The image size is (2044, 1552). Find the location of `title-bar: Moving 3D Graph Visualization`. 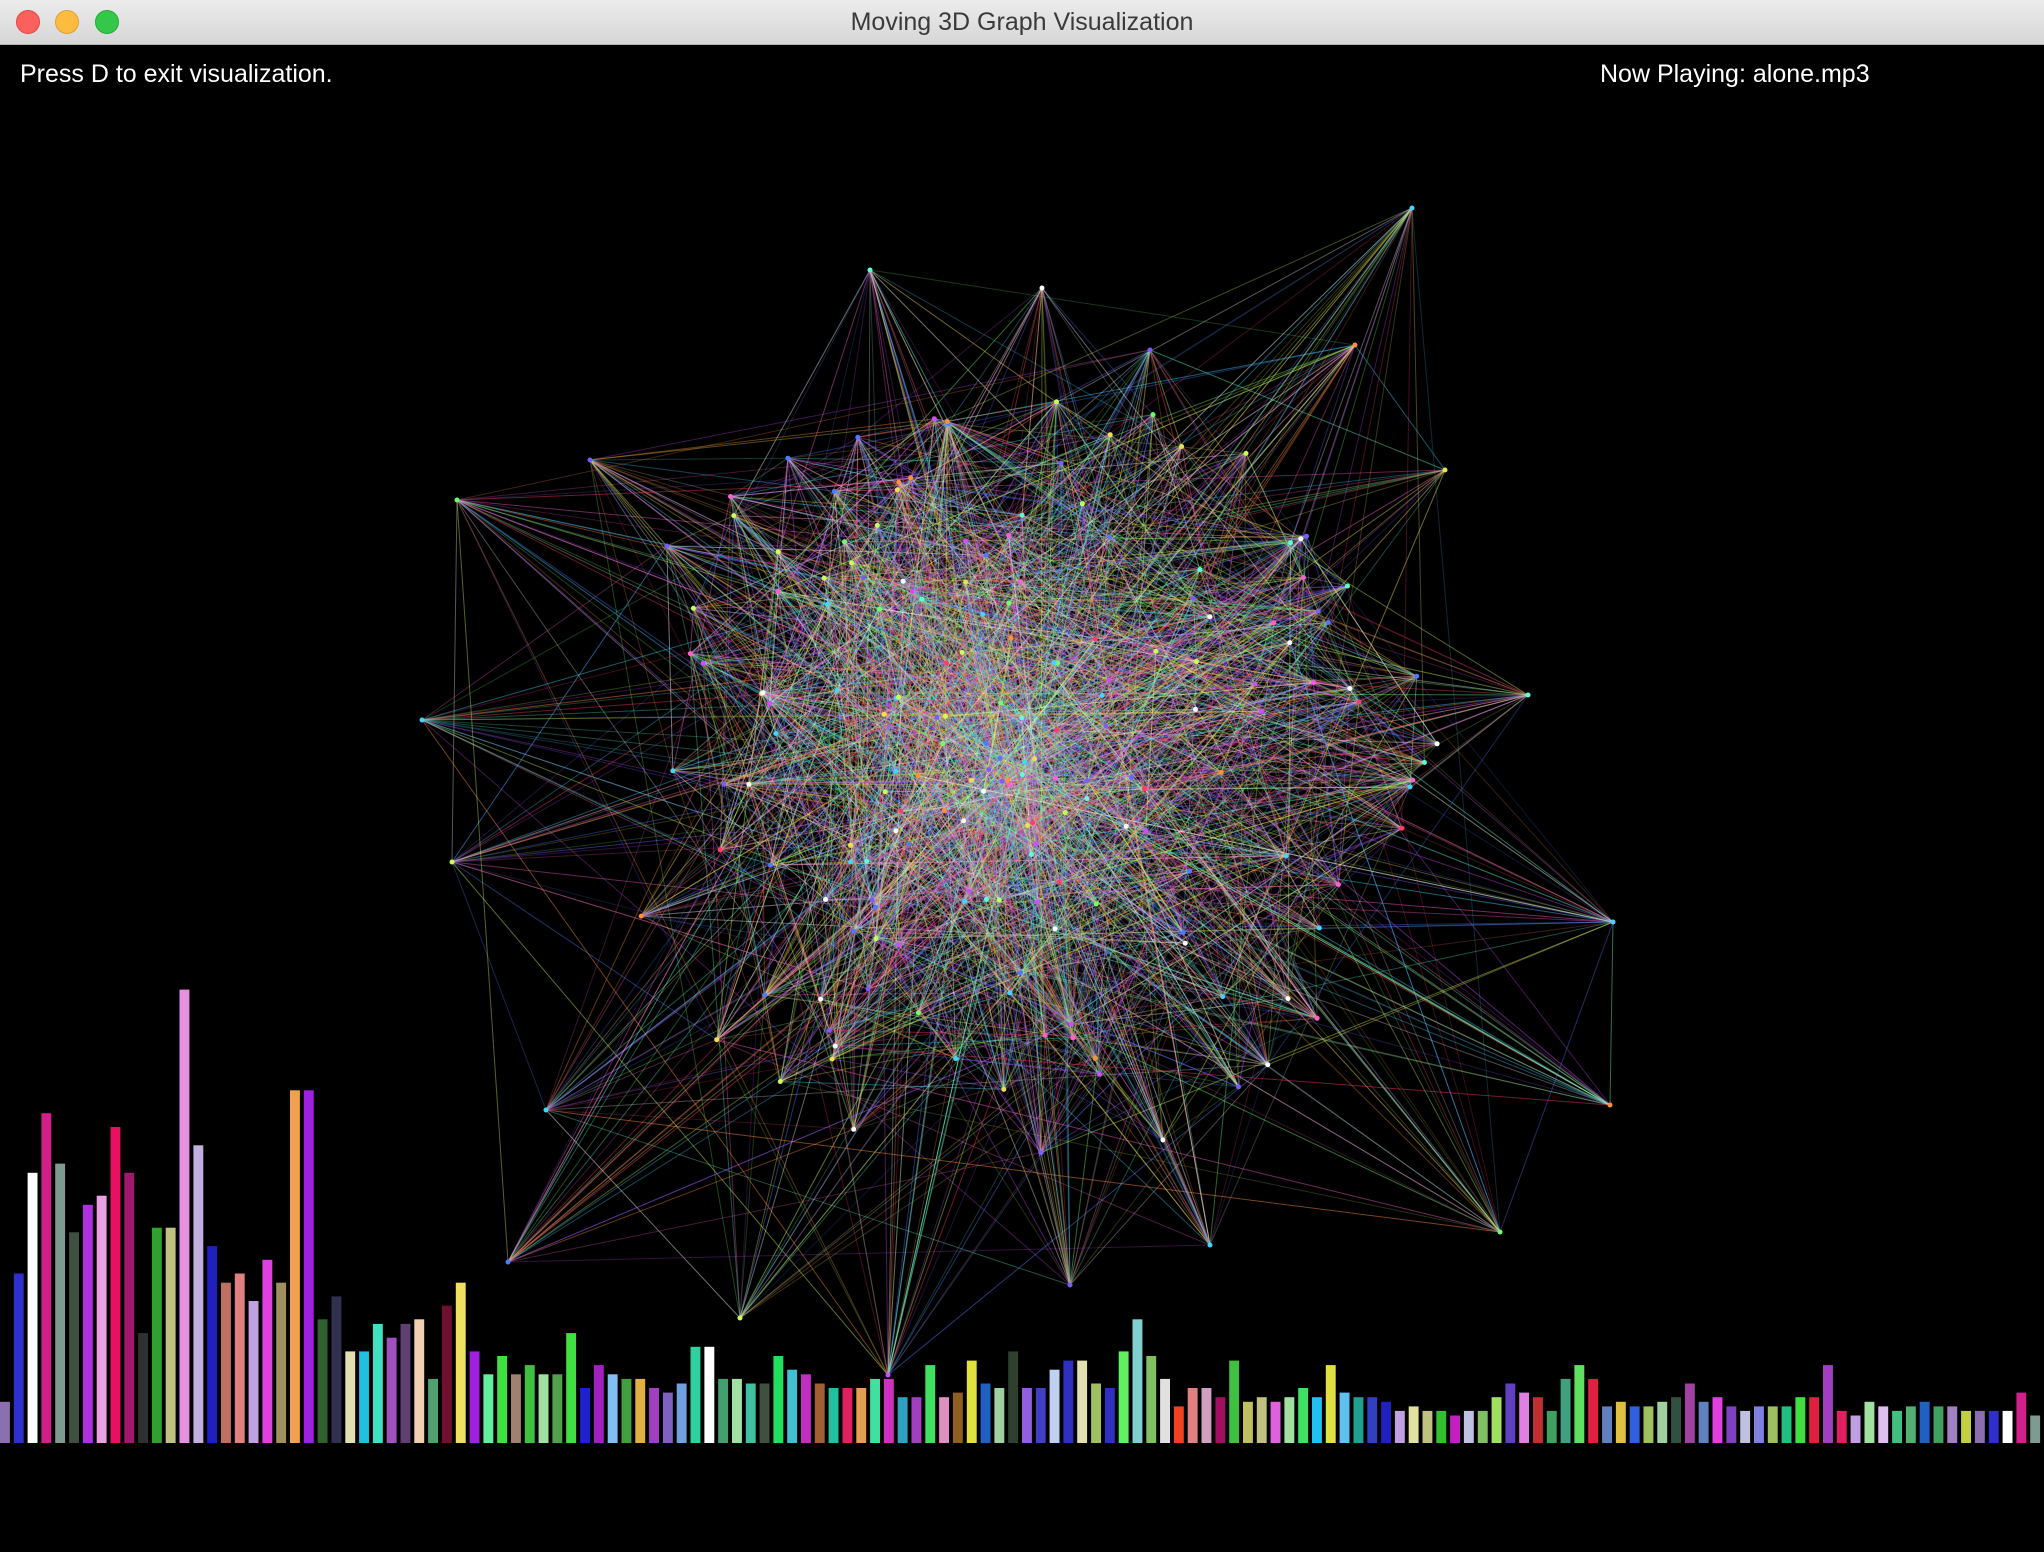

title-bar: Moving 3D Graph Visualization is located at coordinates (1022, 22).